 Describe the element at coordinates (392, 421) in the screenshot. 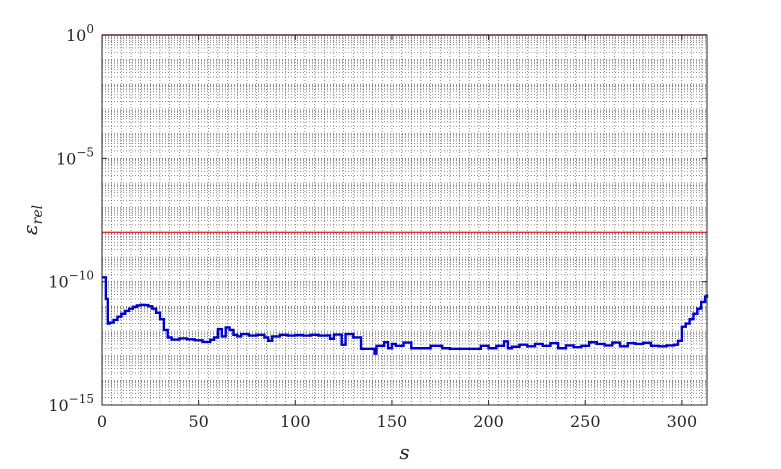

I see `x-tick-label: 150` at that location.